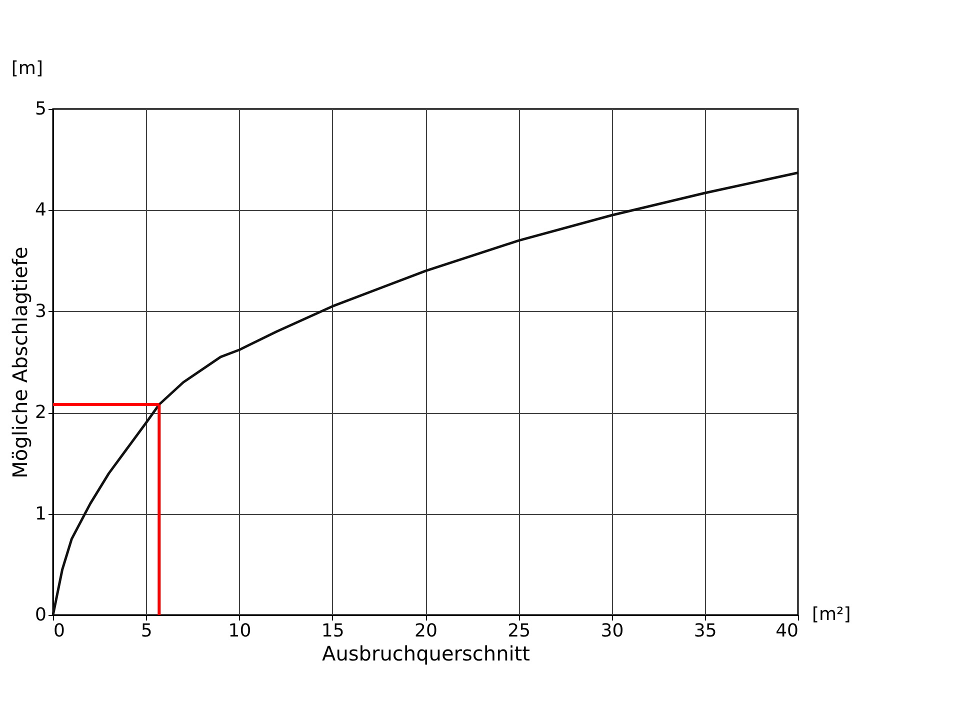 The width and height of the screenshot is (975, 713). What do you see at coordinates (705, 631) in the screenshot?
I see `x-tick-label: 35` at bounding box center [705, 631].